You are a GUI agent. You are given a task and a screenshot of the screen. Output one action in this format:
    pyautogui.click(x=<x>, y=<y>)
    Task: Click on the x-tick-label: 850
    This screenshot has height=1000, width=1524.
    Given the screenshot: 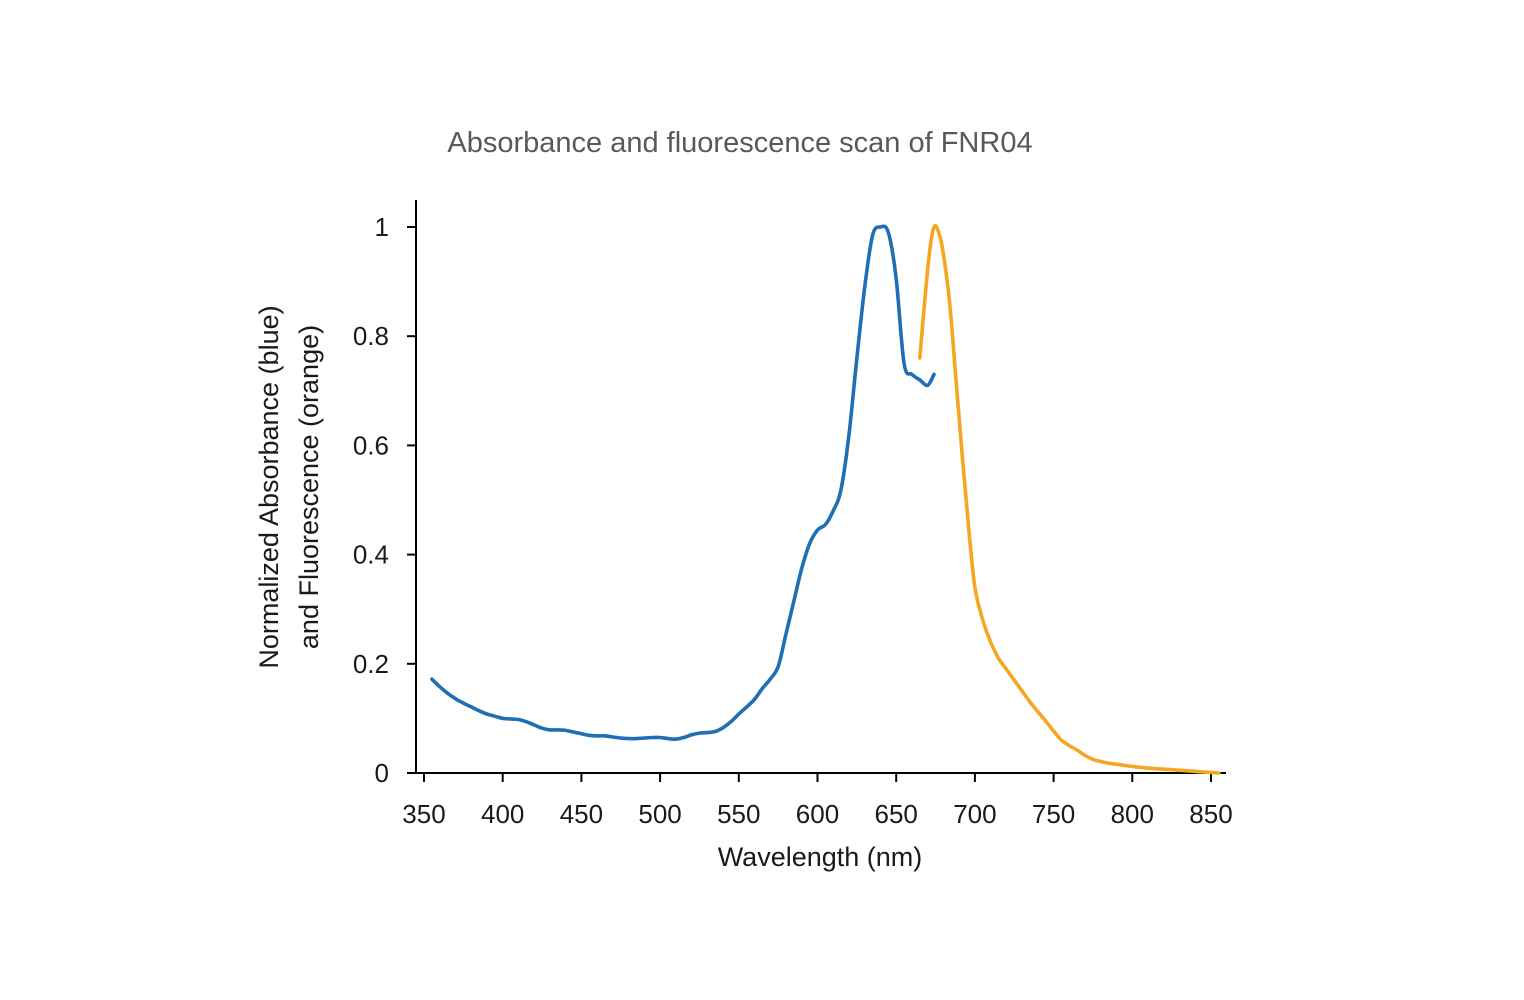 What is the action you would take?
    pyautogui.click(x=1210, y=814)
    